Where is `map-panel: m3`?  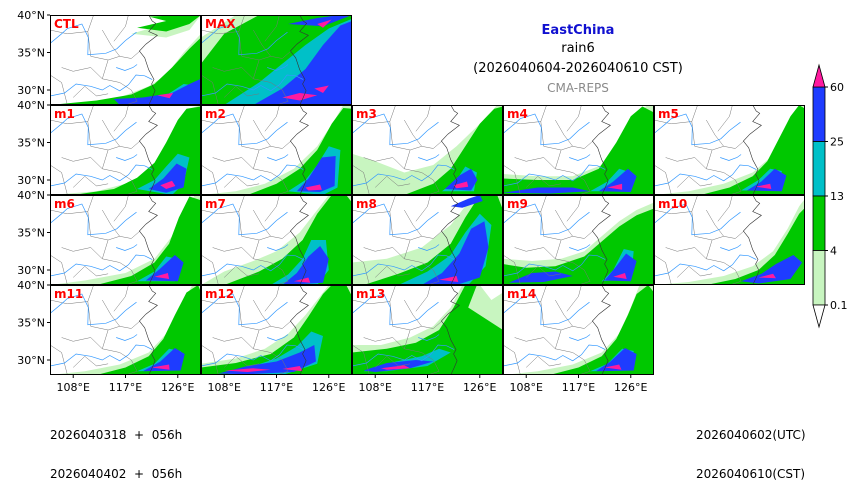
map-panel: m3 is located at coordinates (427, 150).